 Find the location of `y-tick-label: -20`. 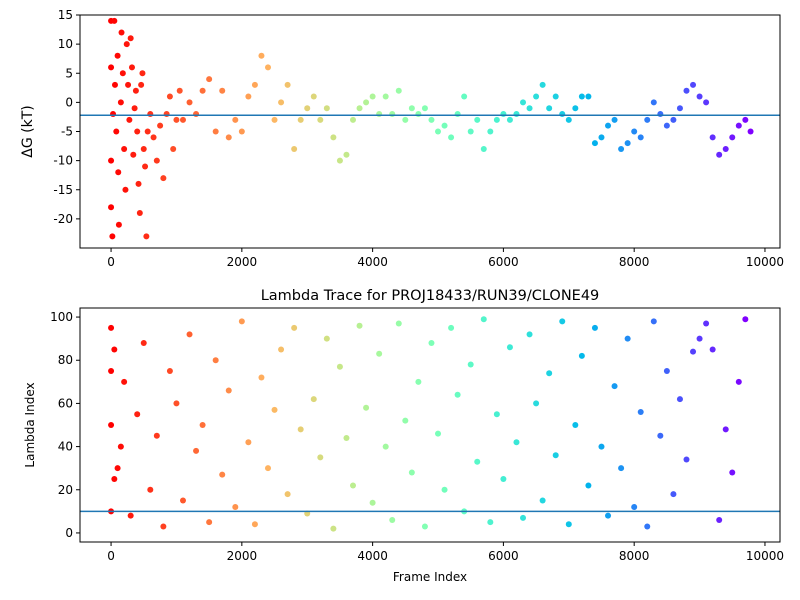

y-tick-label: -20 is located at coordinates (63, 219).